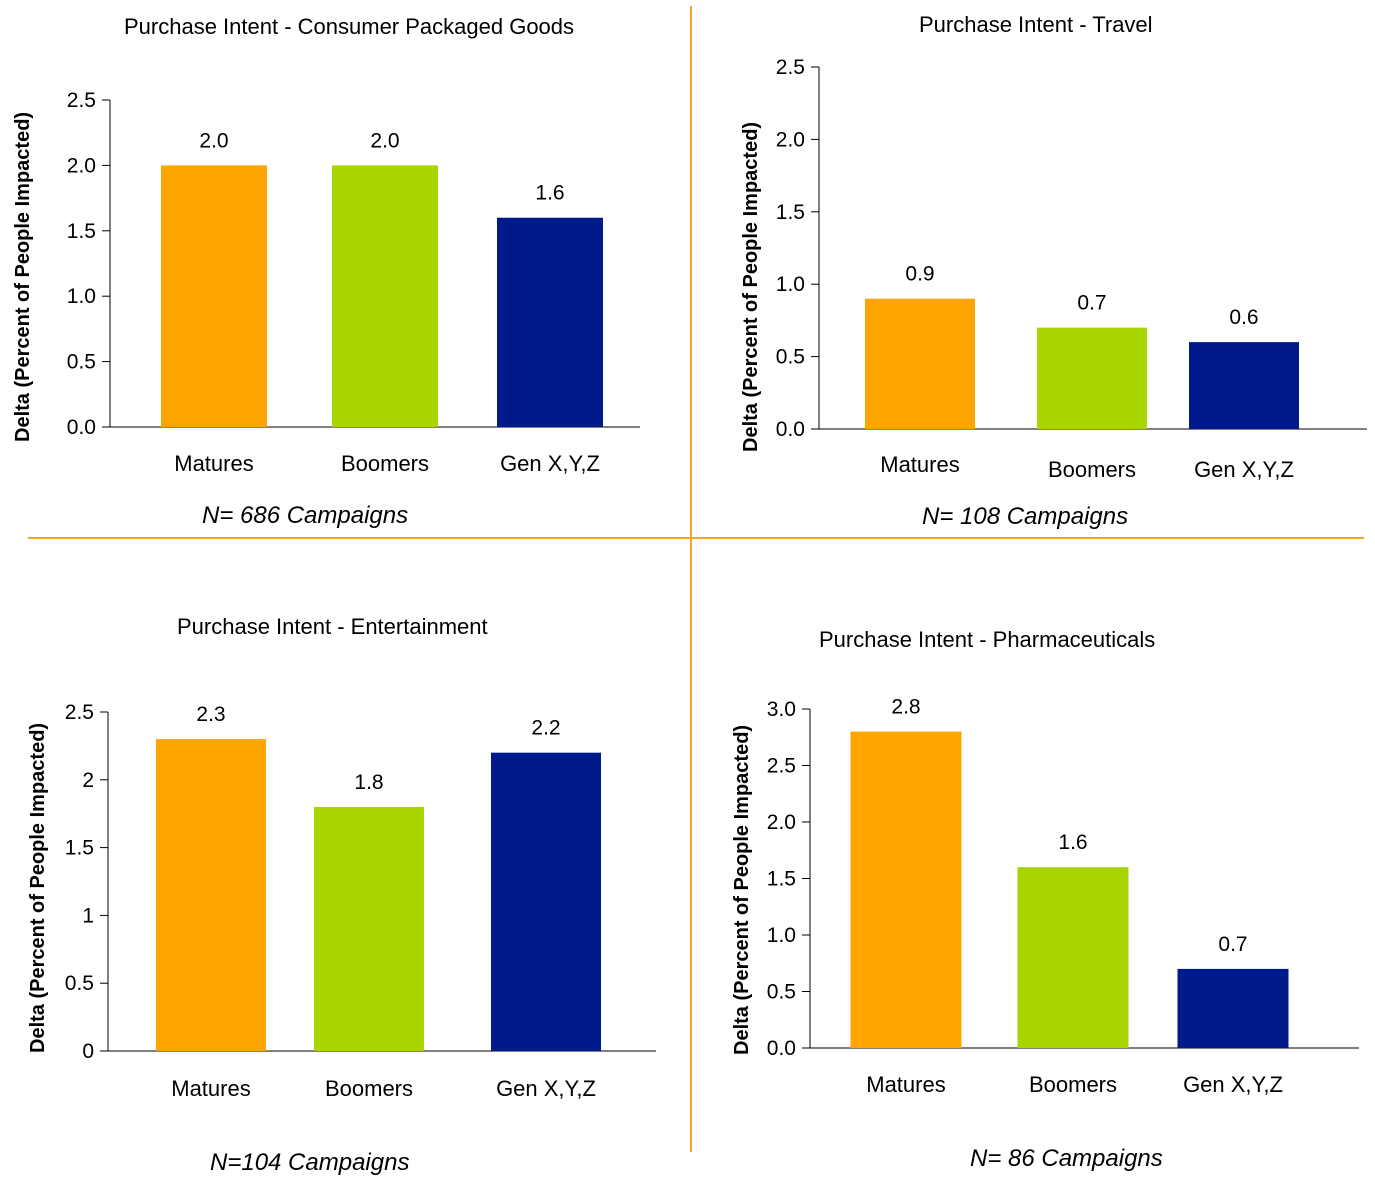 The image size is (1375, 1177). I want to click on campaign-count: N=104 Campaigns, so click(310, 1162).